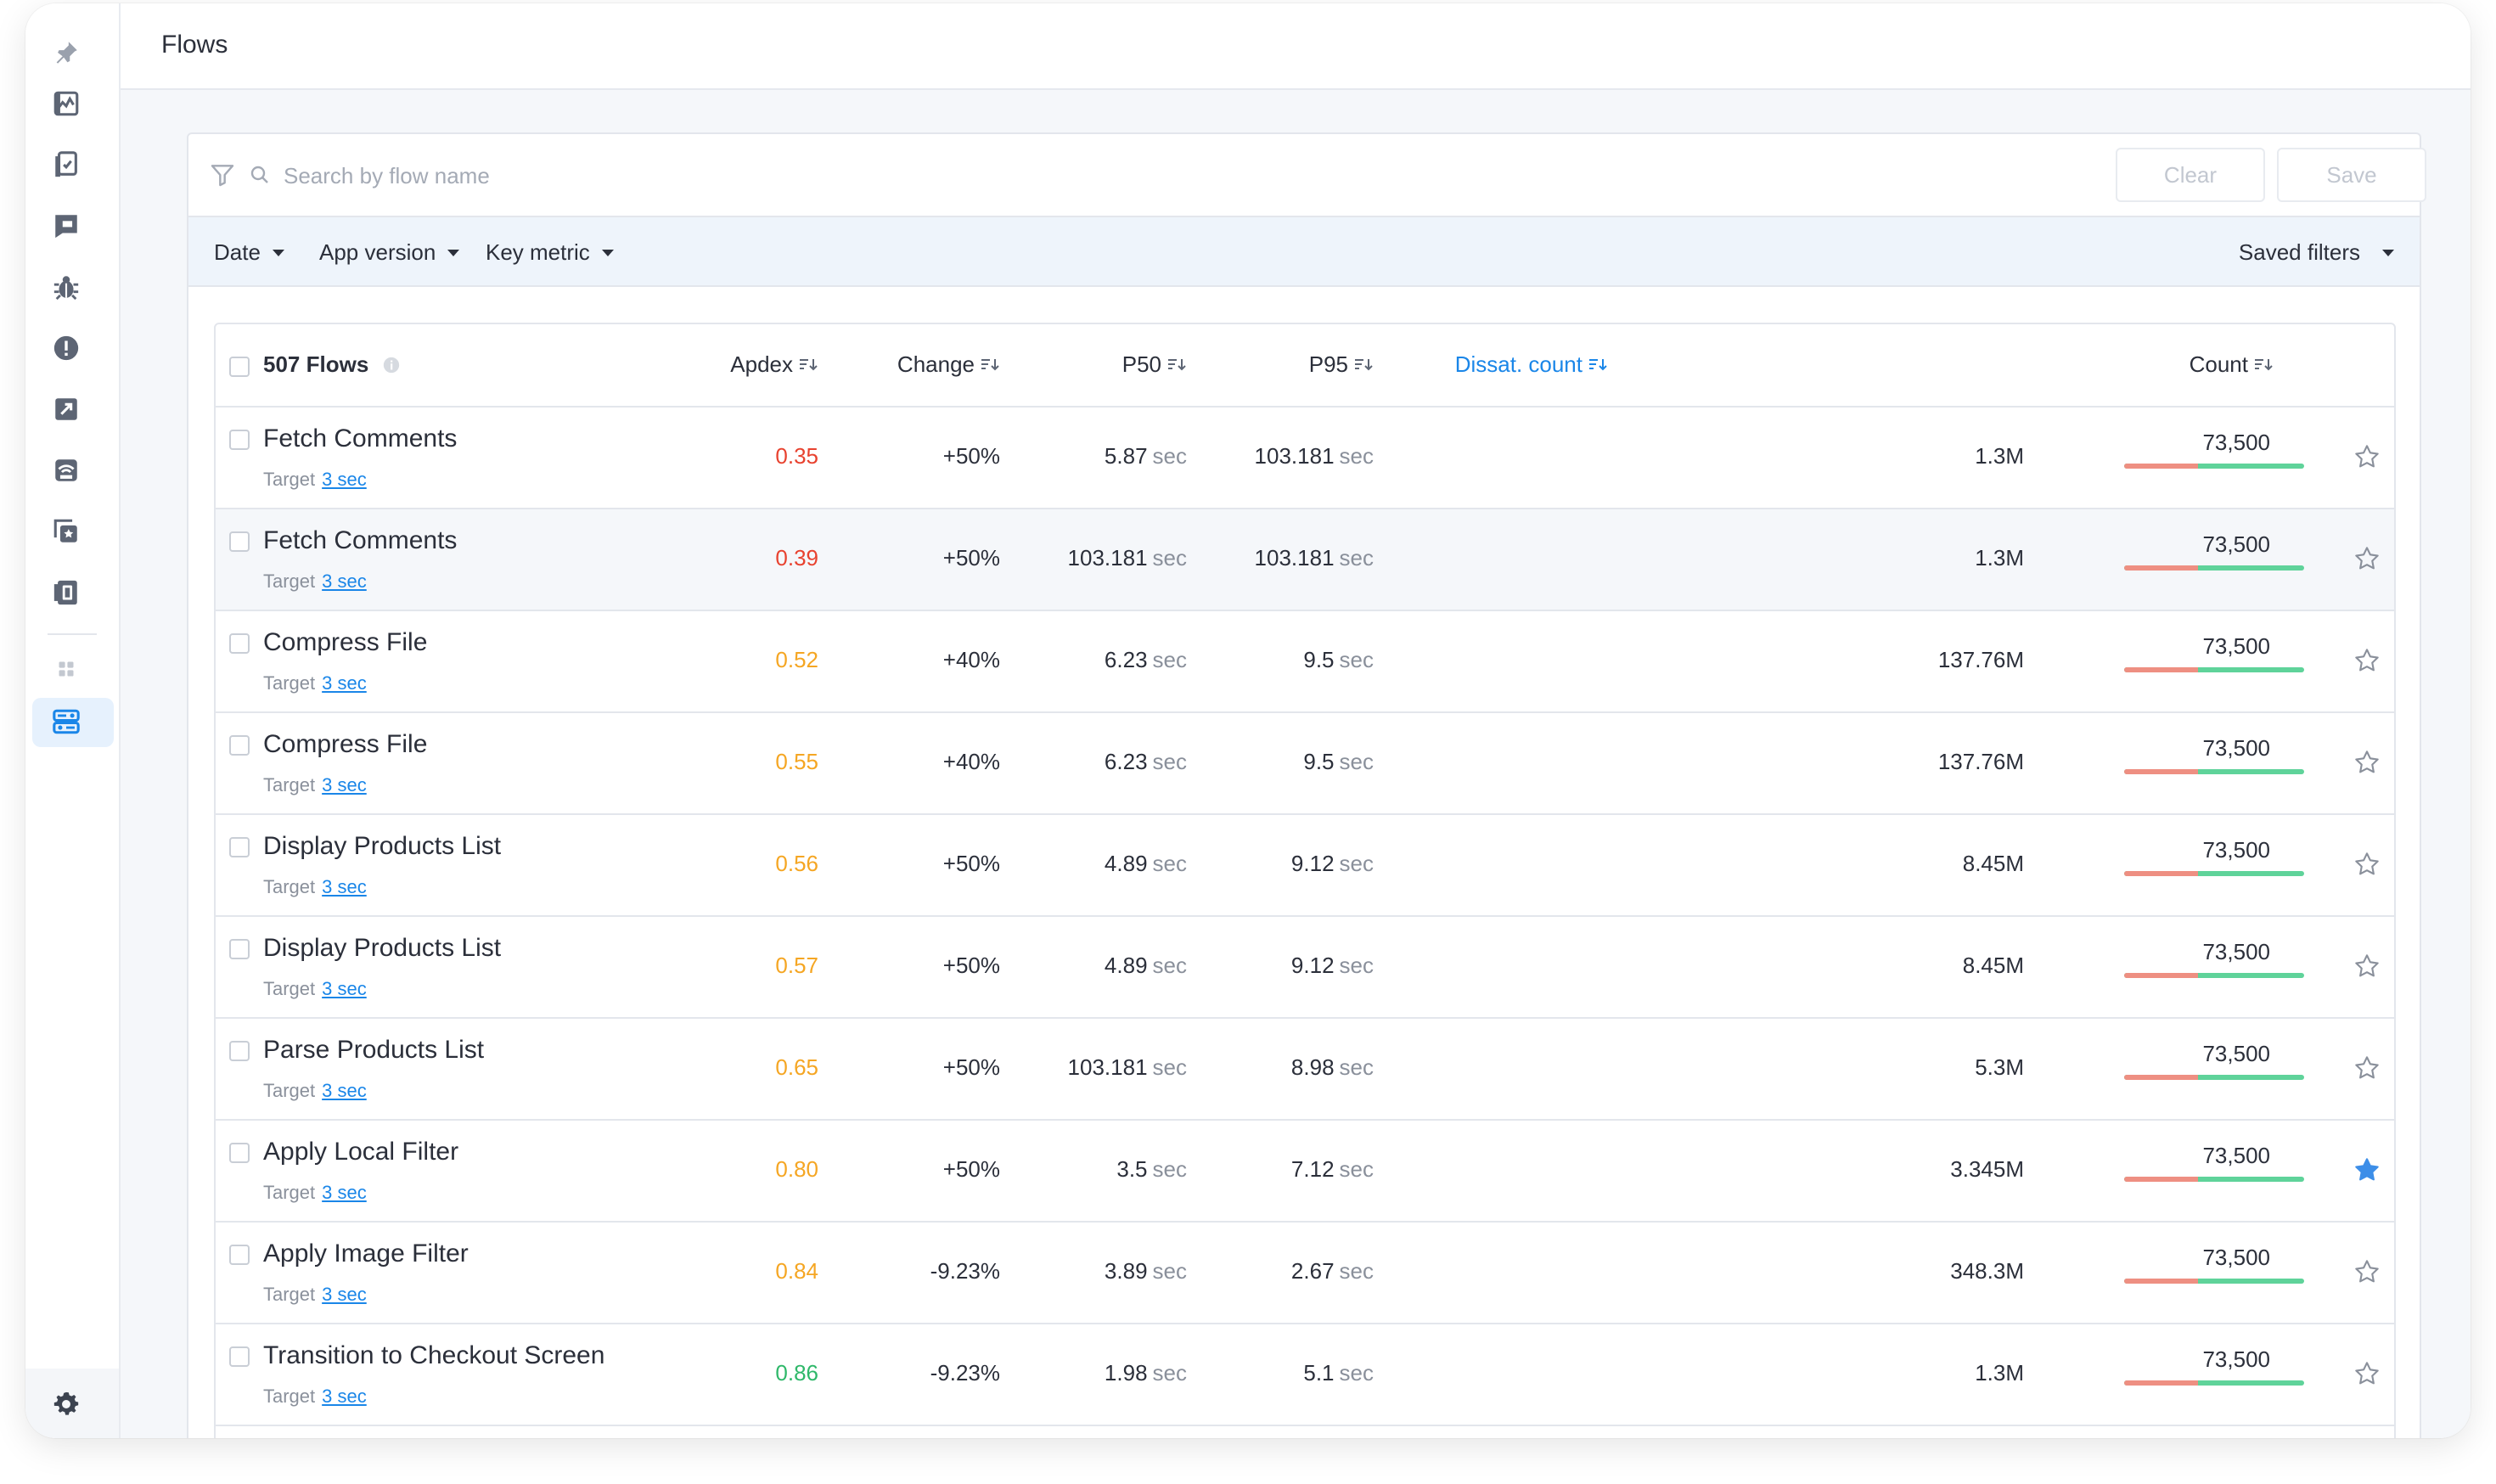  I want to click on saved-filters-dropdown: Saved filters, so click(2316, 253).